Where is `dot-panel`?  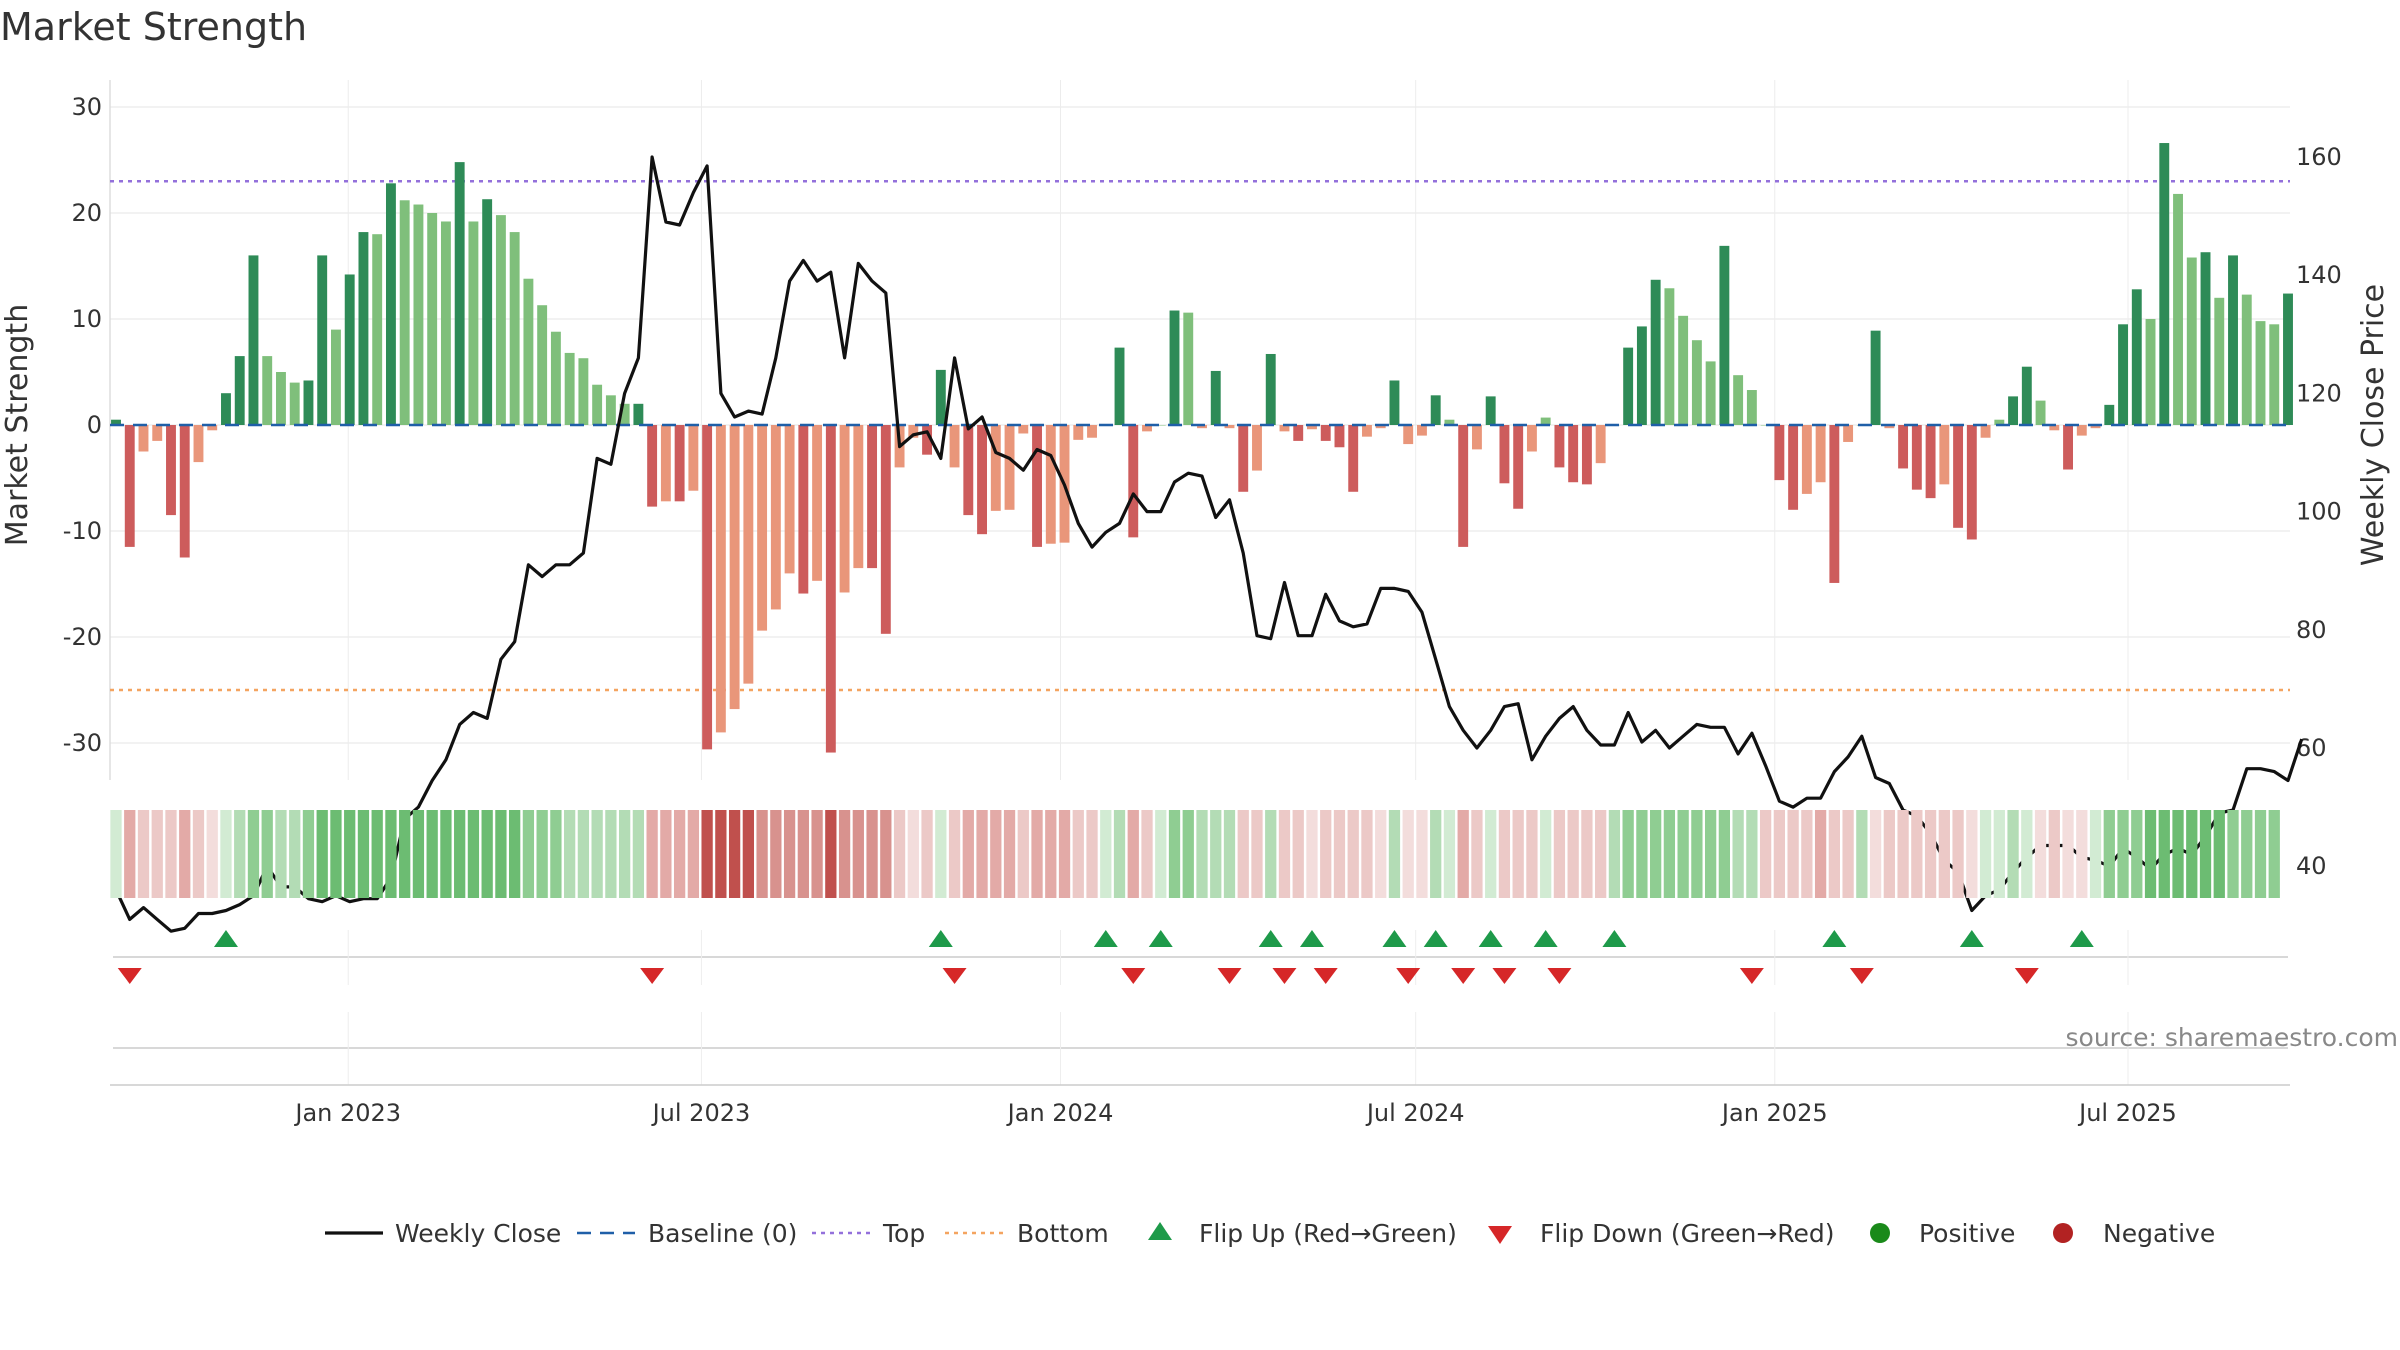 dot-panel is located at coordinates (1200, 1048).